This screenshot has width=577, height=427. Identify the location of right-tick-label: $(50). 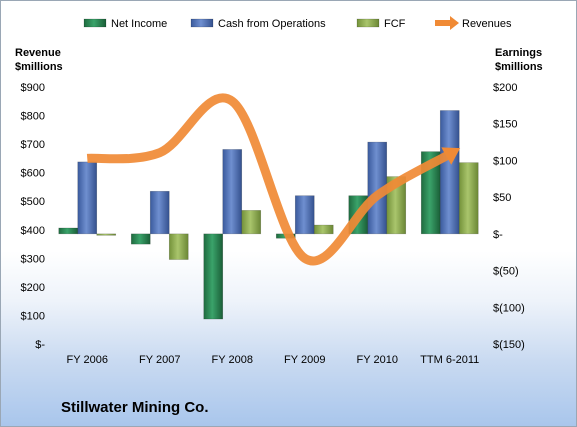
(506, 272).